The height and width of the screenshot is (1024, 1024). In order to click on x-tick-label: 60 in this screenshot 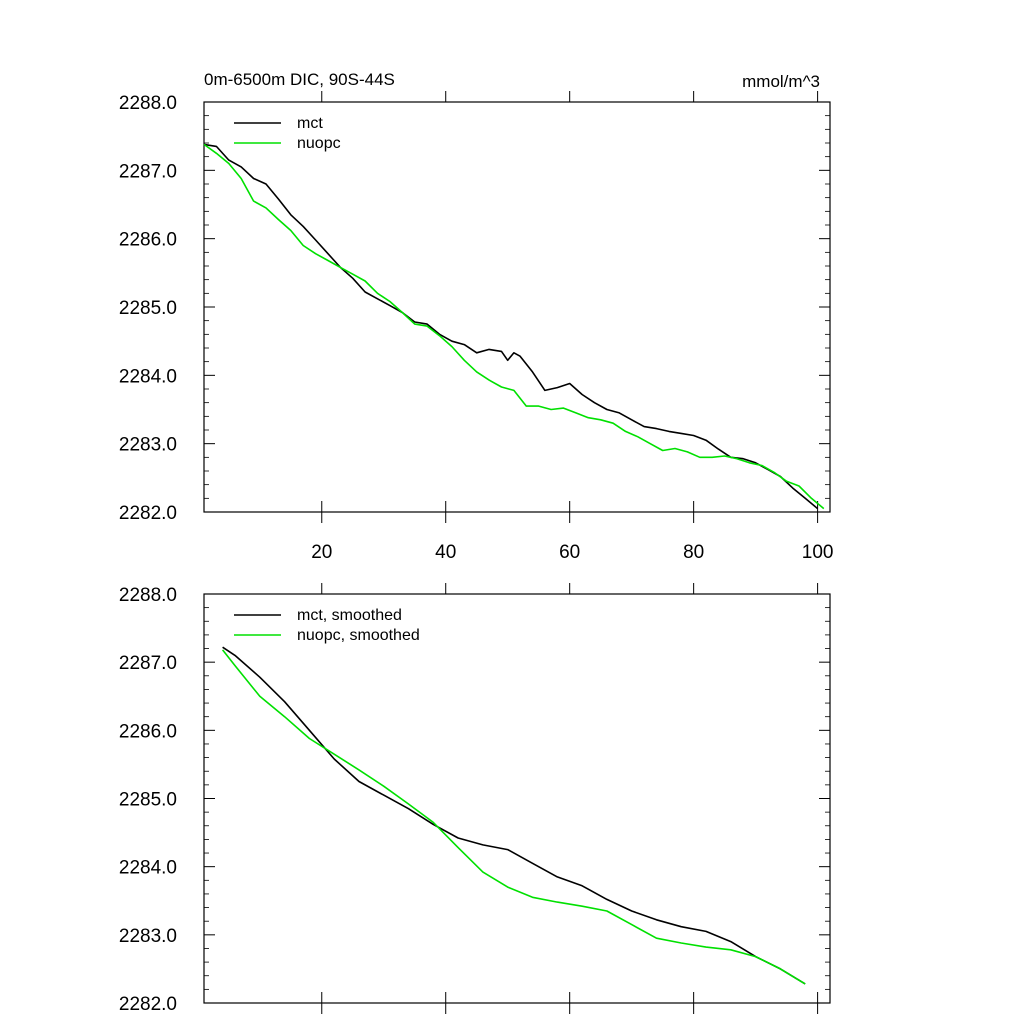, I will do `click(569, 552)`.